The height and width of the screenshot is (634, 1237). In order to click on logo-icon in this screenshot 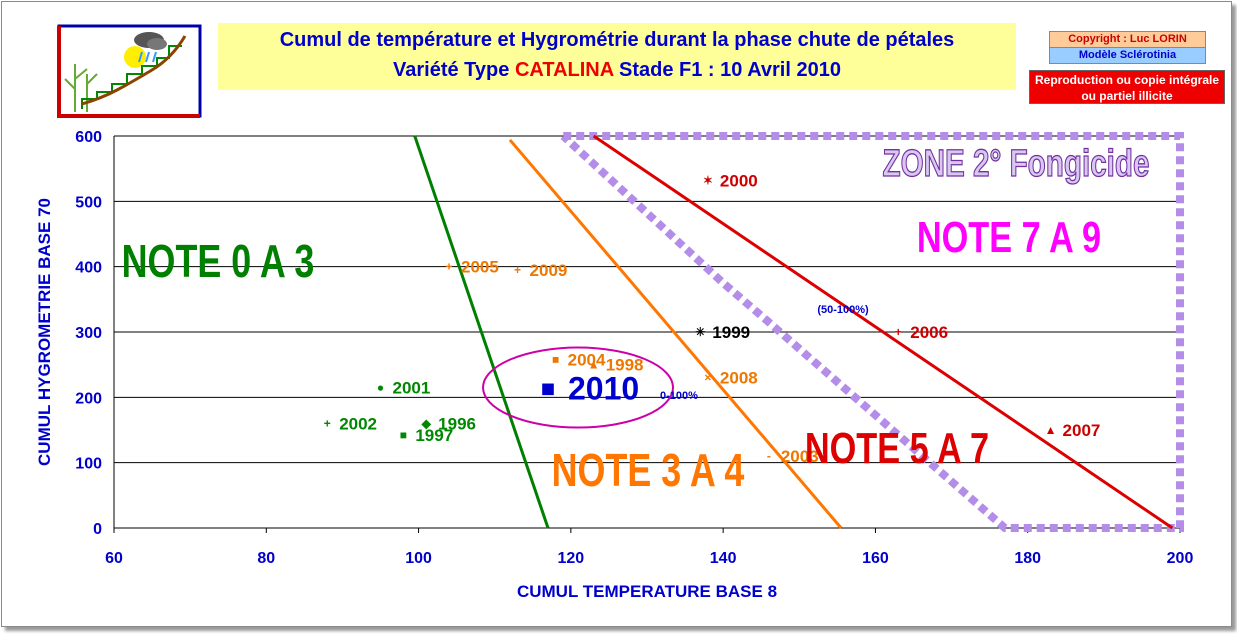, I will do `click(129, 71)`.